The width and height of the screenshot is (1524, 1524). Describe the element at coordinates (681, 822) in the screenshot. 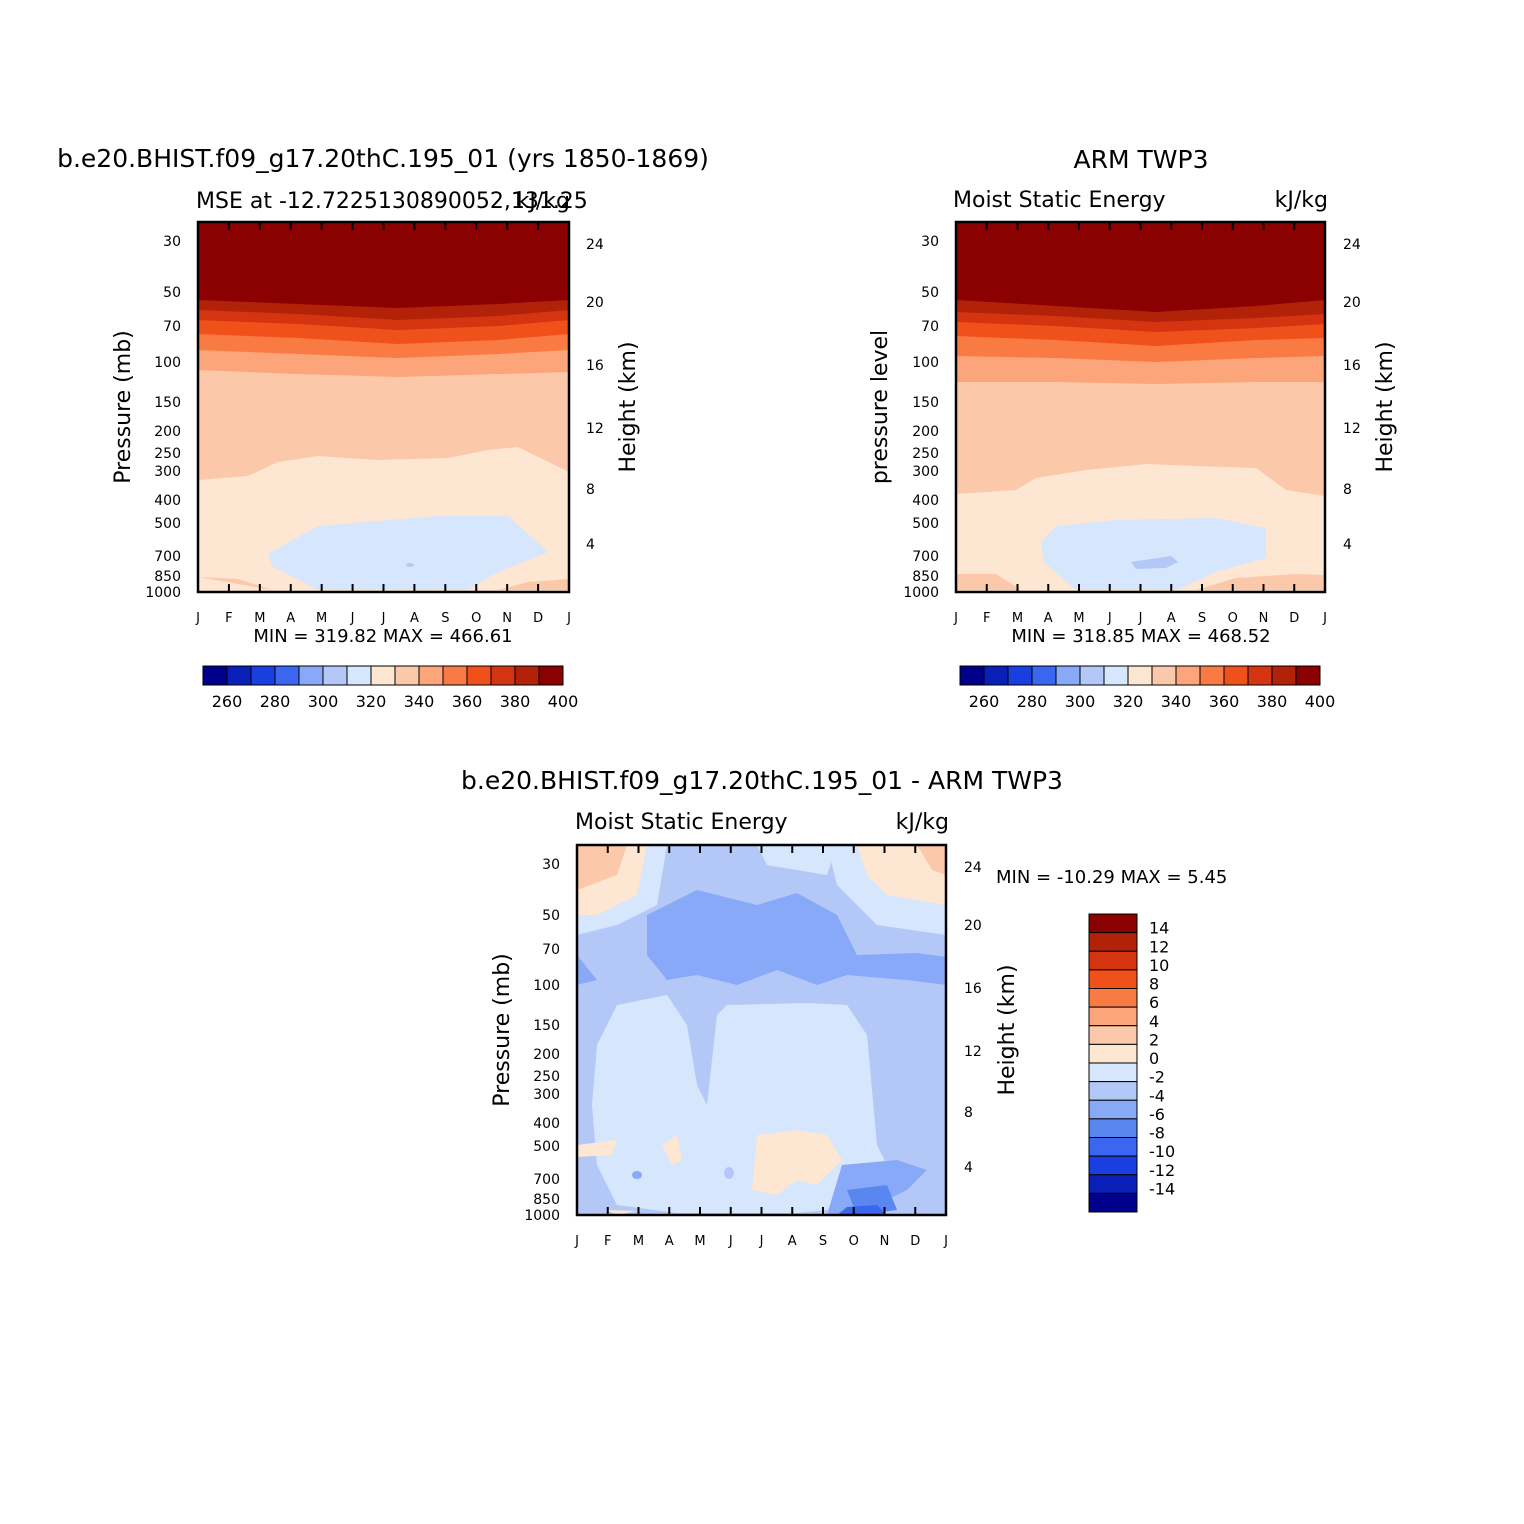

I see `panel-diff-subtitle-left: Moist Static Energy` at that location.